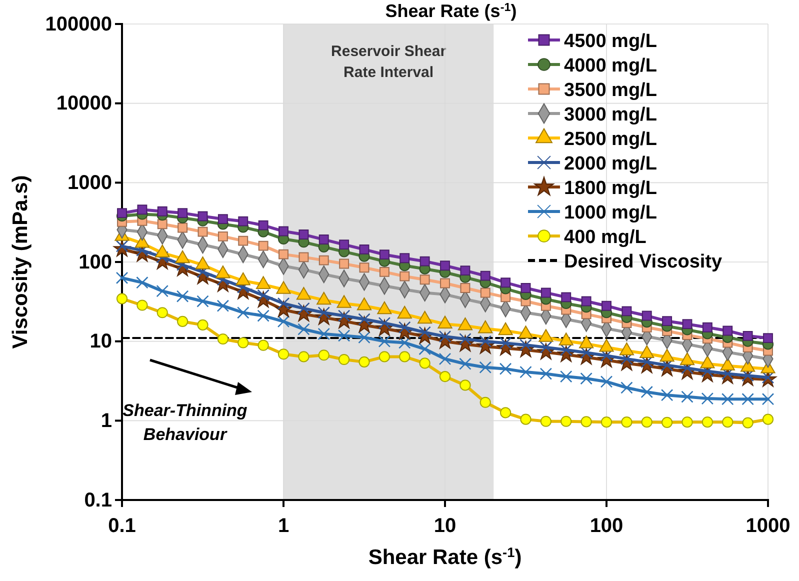  I want to click on legend-label: 3500 mg/L, so click(611, 90).